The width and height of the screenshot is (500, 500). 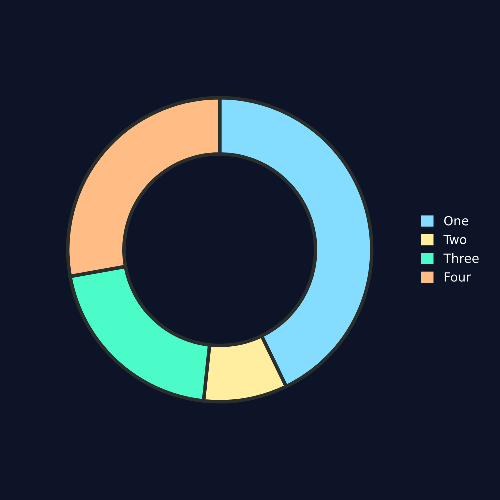 I want to click on legend-label: Three, so click(x=461, y=259).